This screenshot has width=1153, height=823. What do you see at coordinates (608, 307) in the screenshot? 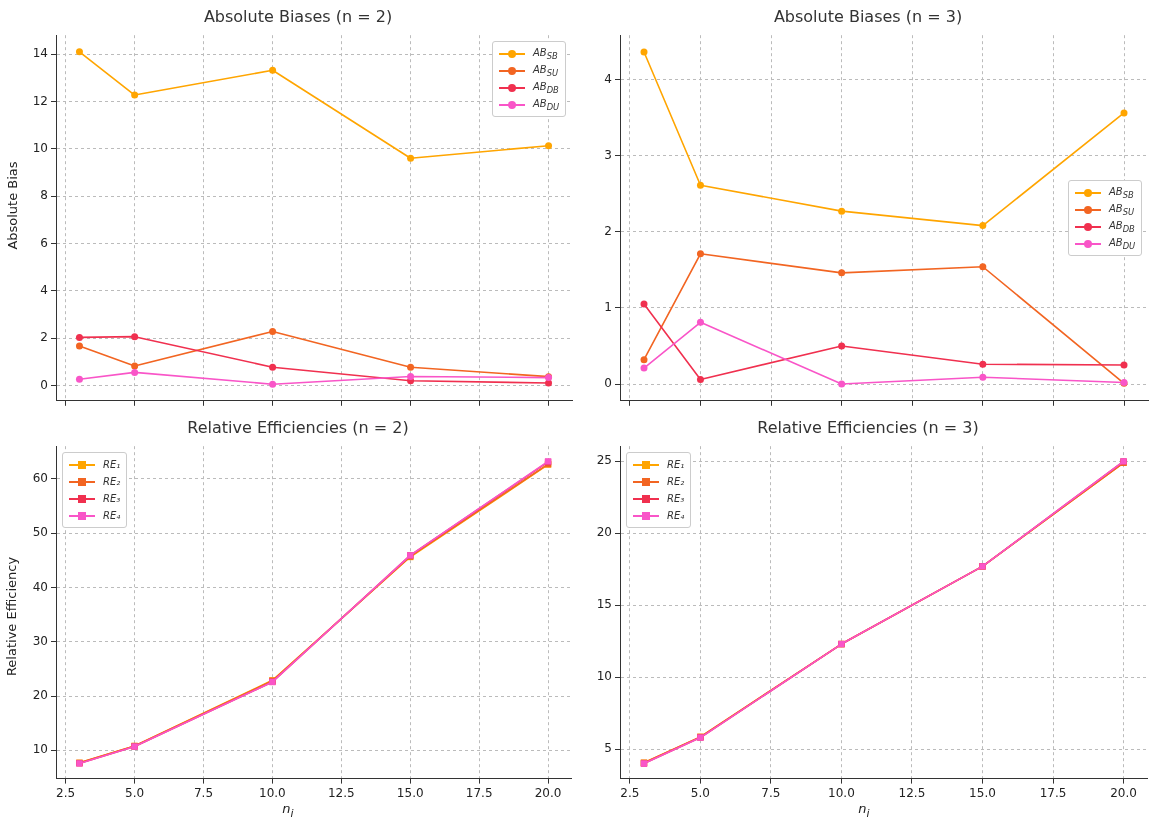
I see `y-tick-label: 1` at bounding box center [608, 307].